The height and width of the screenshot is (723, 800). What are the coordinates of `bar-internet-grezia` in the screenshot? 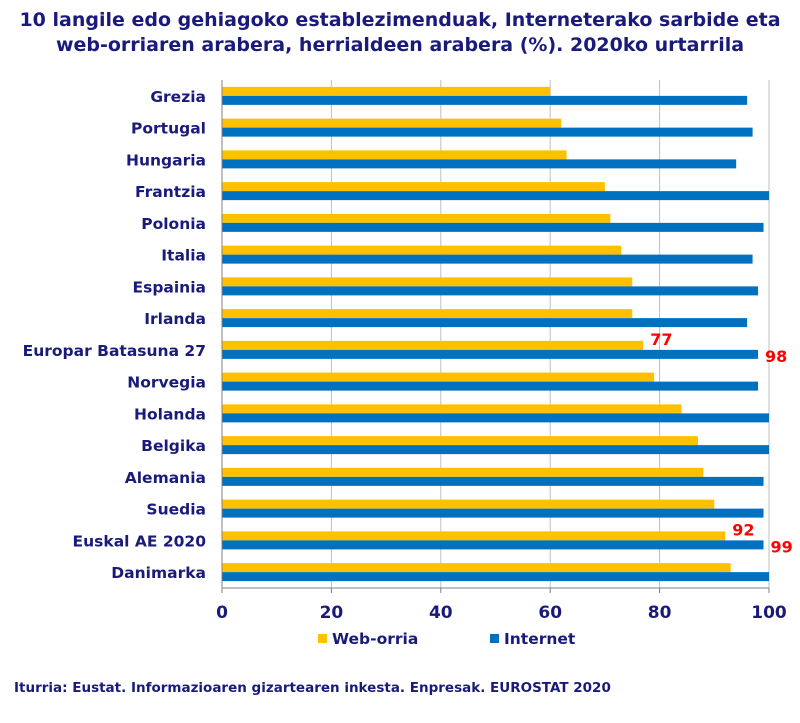 It's located at (485, 100).